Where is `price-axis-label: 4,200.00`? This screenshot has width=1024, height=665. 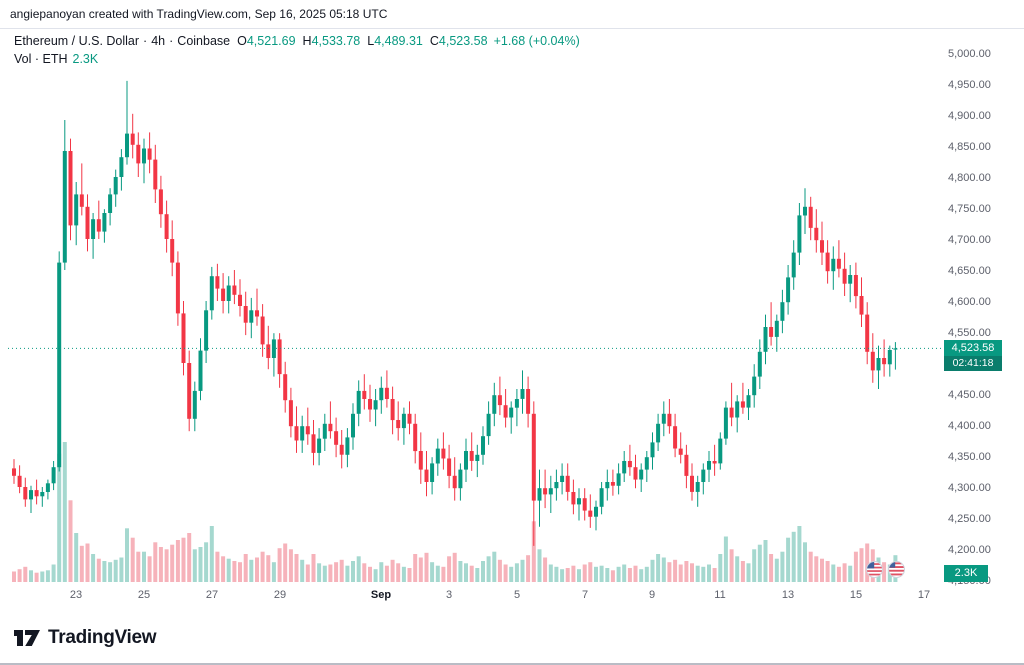
price-axis-label: 4,200.00 is located at coordinates (969, 550).